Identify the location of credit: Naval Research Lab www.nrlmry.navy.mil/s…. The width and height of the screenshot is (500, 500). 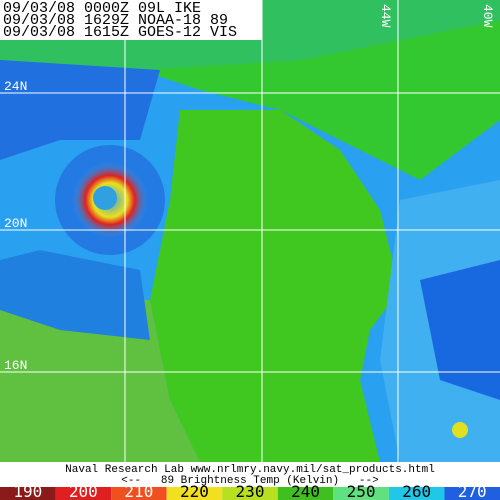
(250, 470).